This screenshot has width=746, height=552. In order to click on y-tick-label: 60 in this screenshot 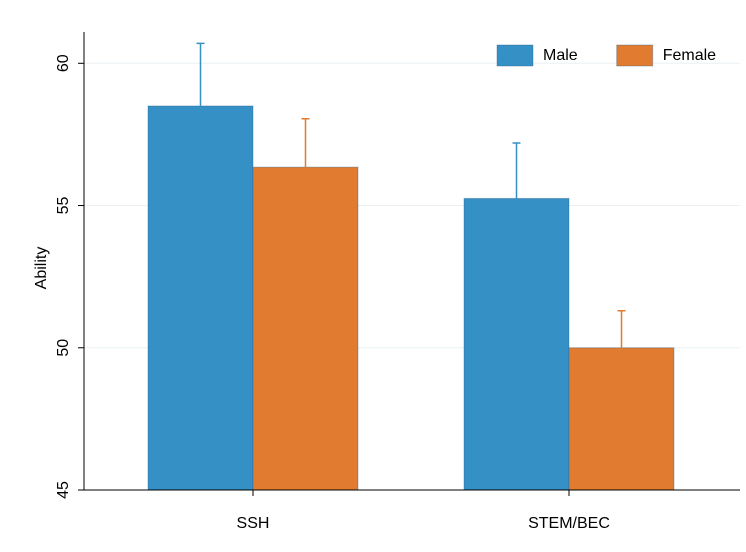, I will do `click(63, 63)`.